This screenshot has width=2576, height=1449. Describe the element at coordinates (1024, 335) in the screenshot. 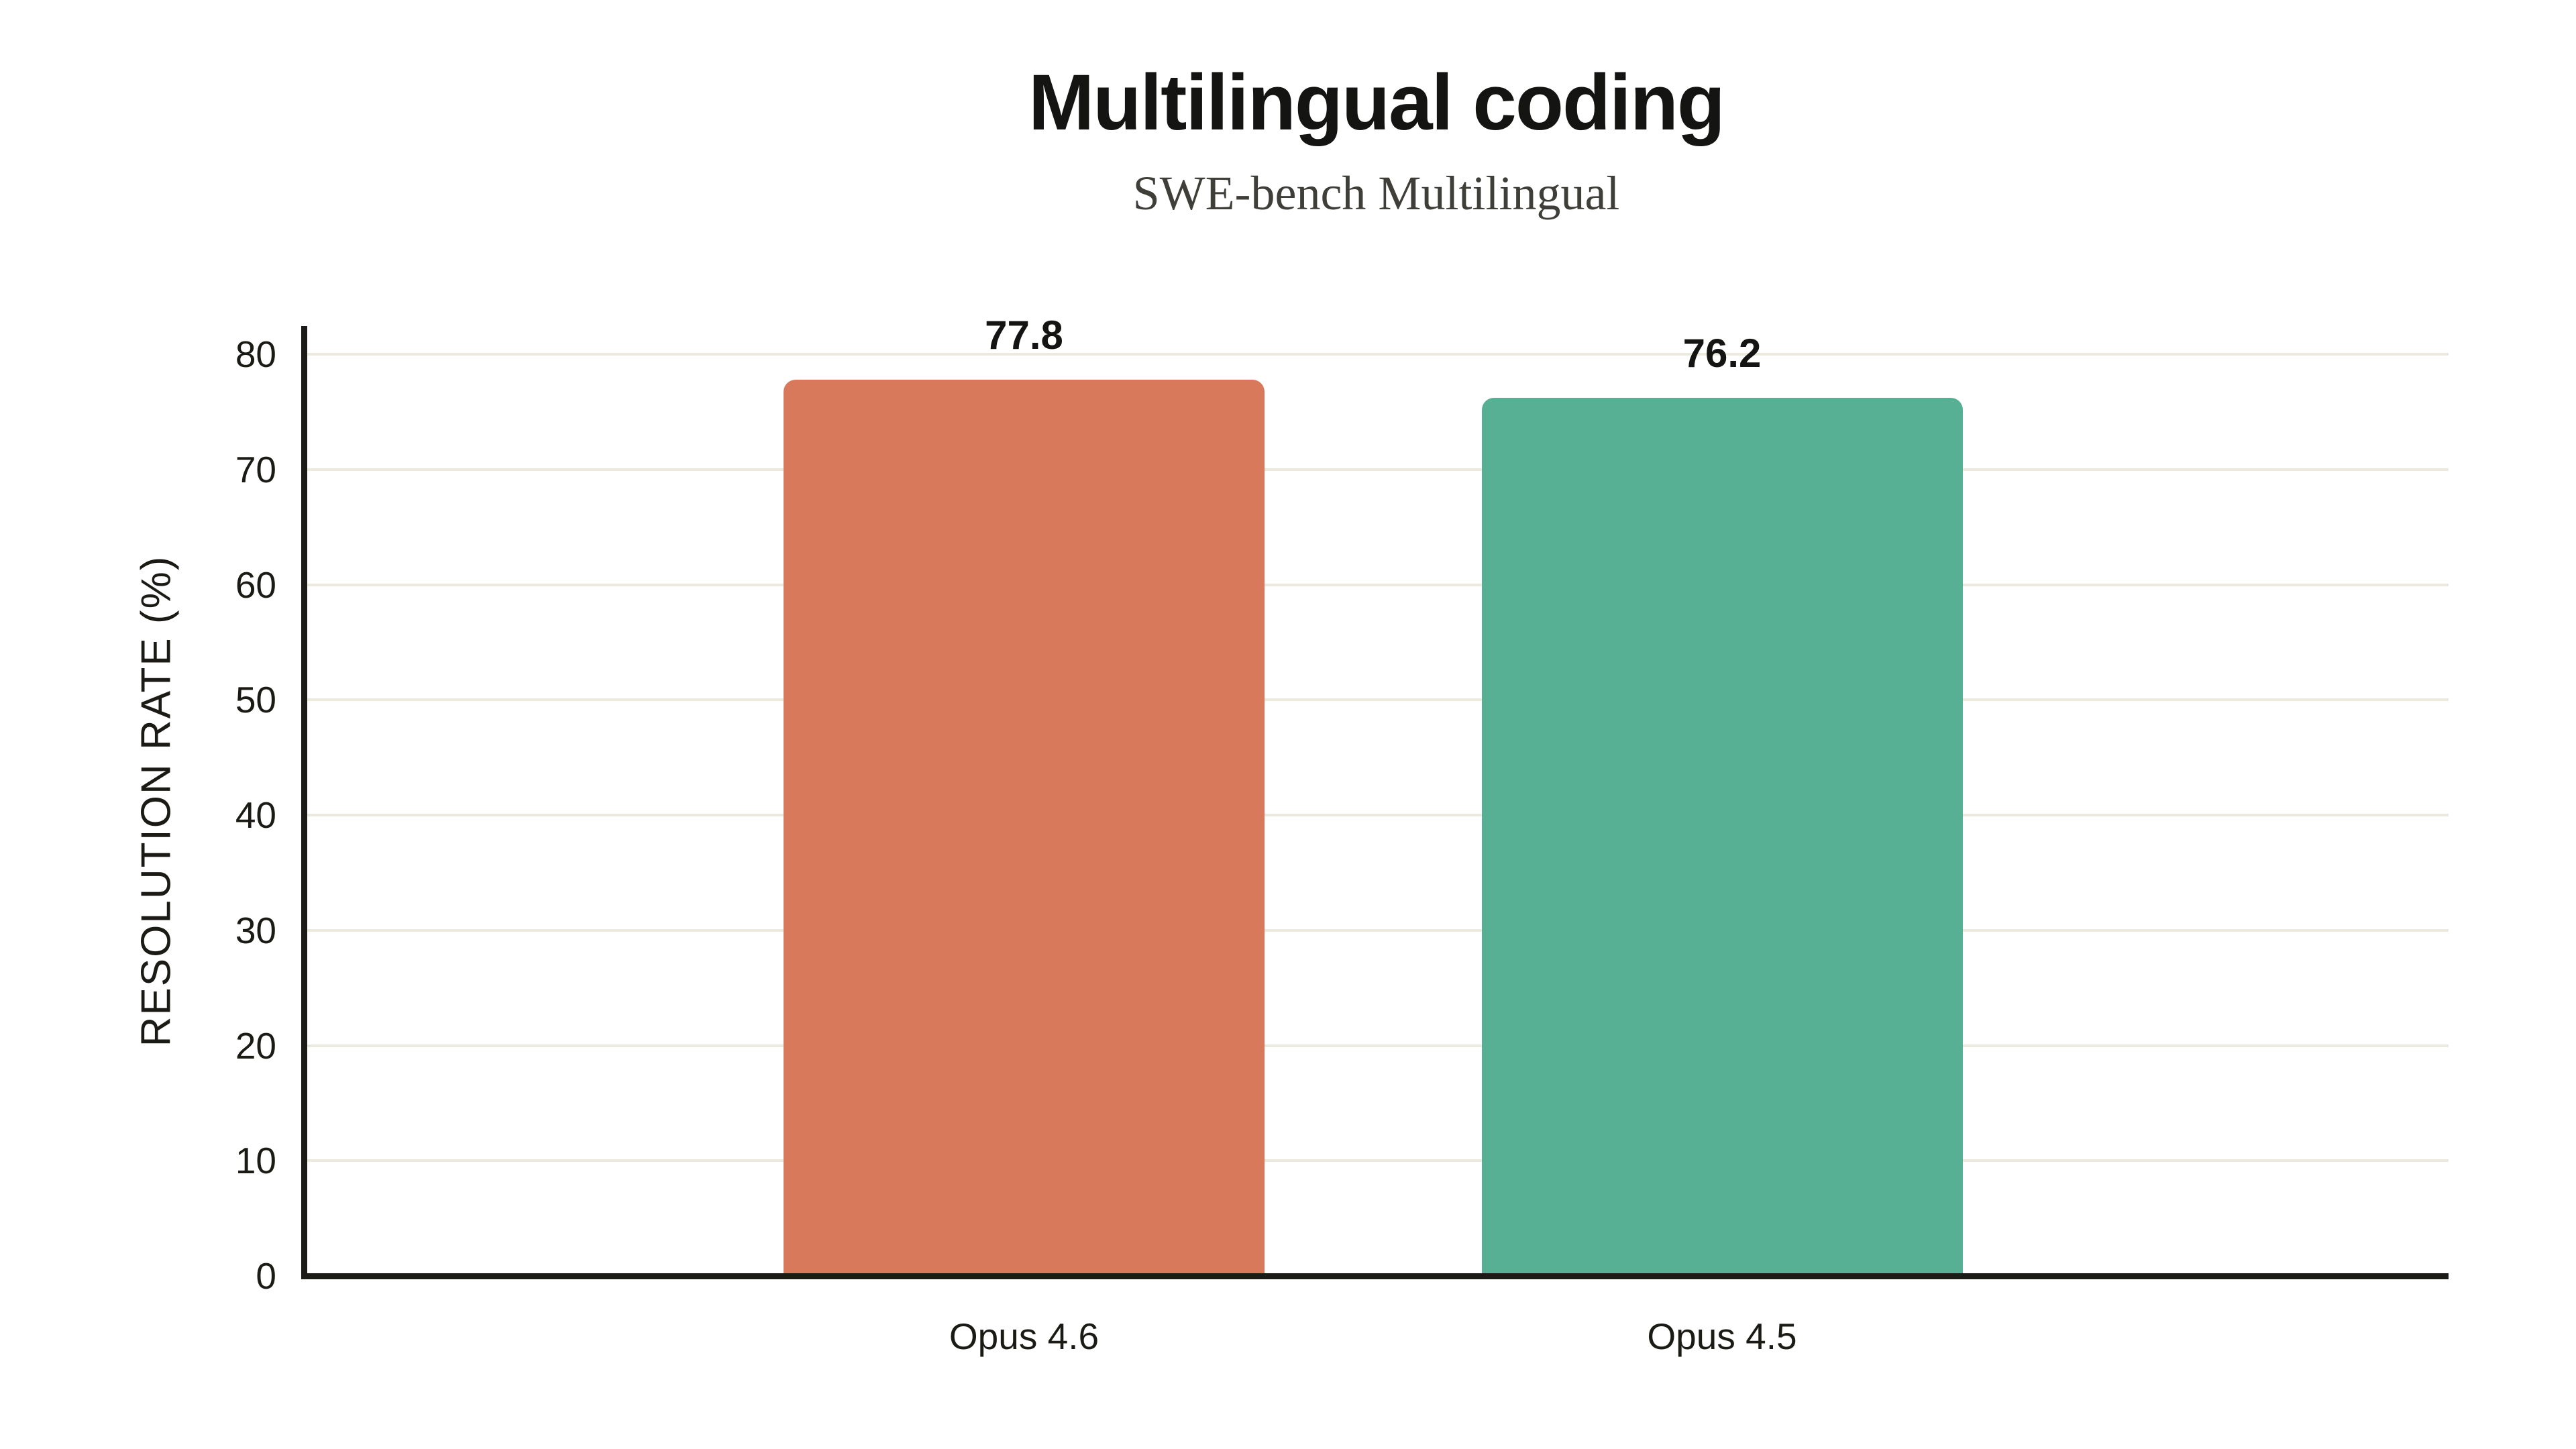

I see `bar-value-label-opus-4-6: 77.8` at that location.